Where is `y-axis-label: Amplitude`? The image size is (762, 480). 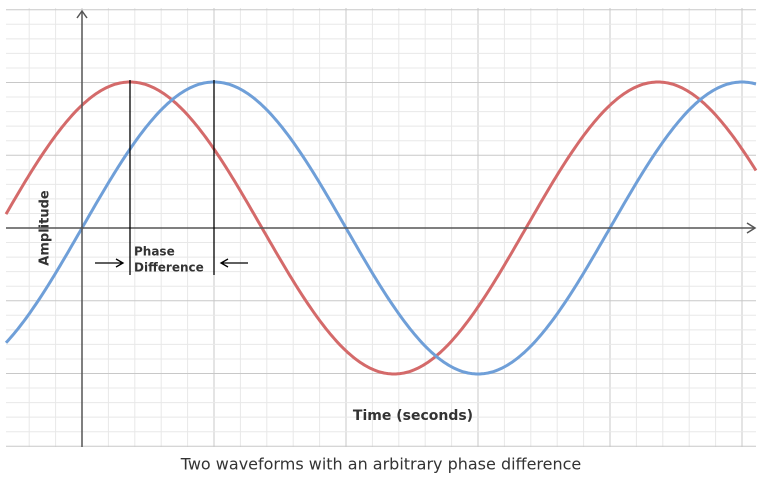 y-axis-label: Amplitude is located at coordinates (45, 228).